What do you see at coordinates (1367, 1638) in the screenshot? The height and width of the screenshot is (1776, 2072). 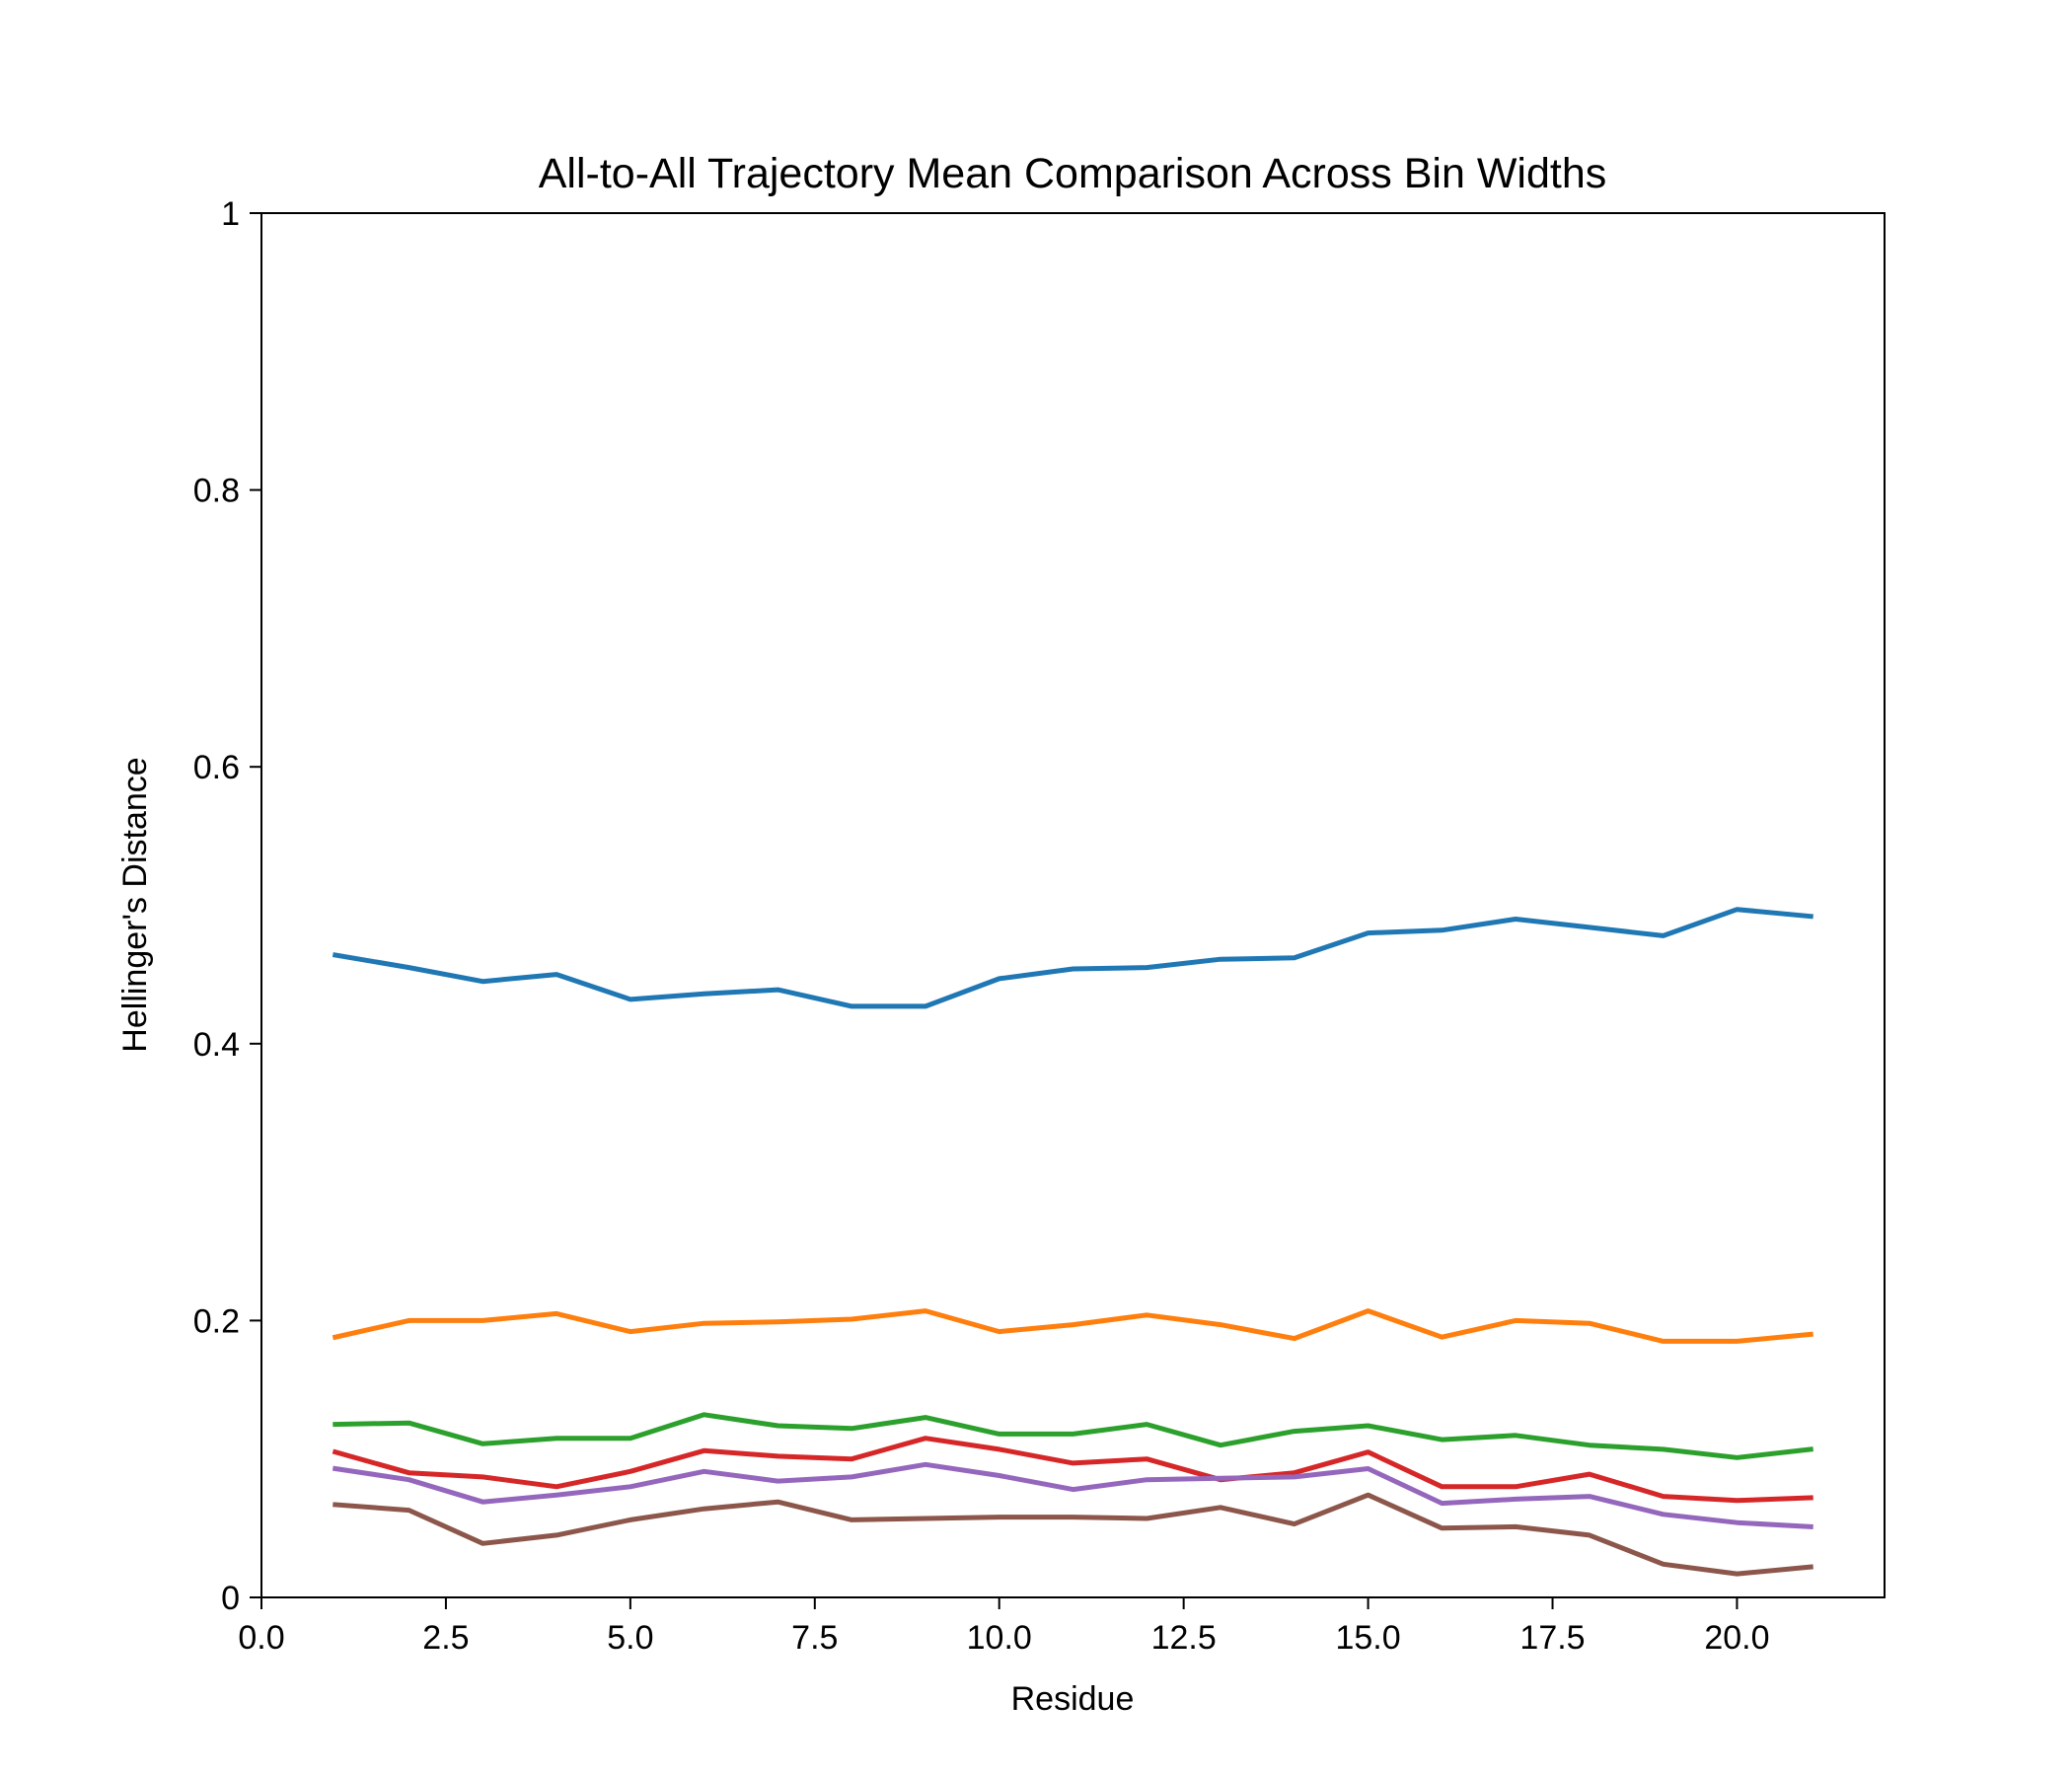 I see `x-tick-label: 15.0` at bounding box center [1367, 1638].